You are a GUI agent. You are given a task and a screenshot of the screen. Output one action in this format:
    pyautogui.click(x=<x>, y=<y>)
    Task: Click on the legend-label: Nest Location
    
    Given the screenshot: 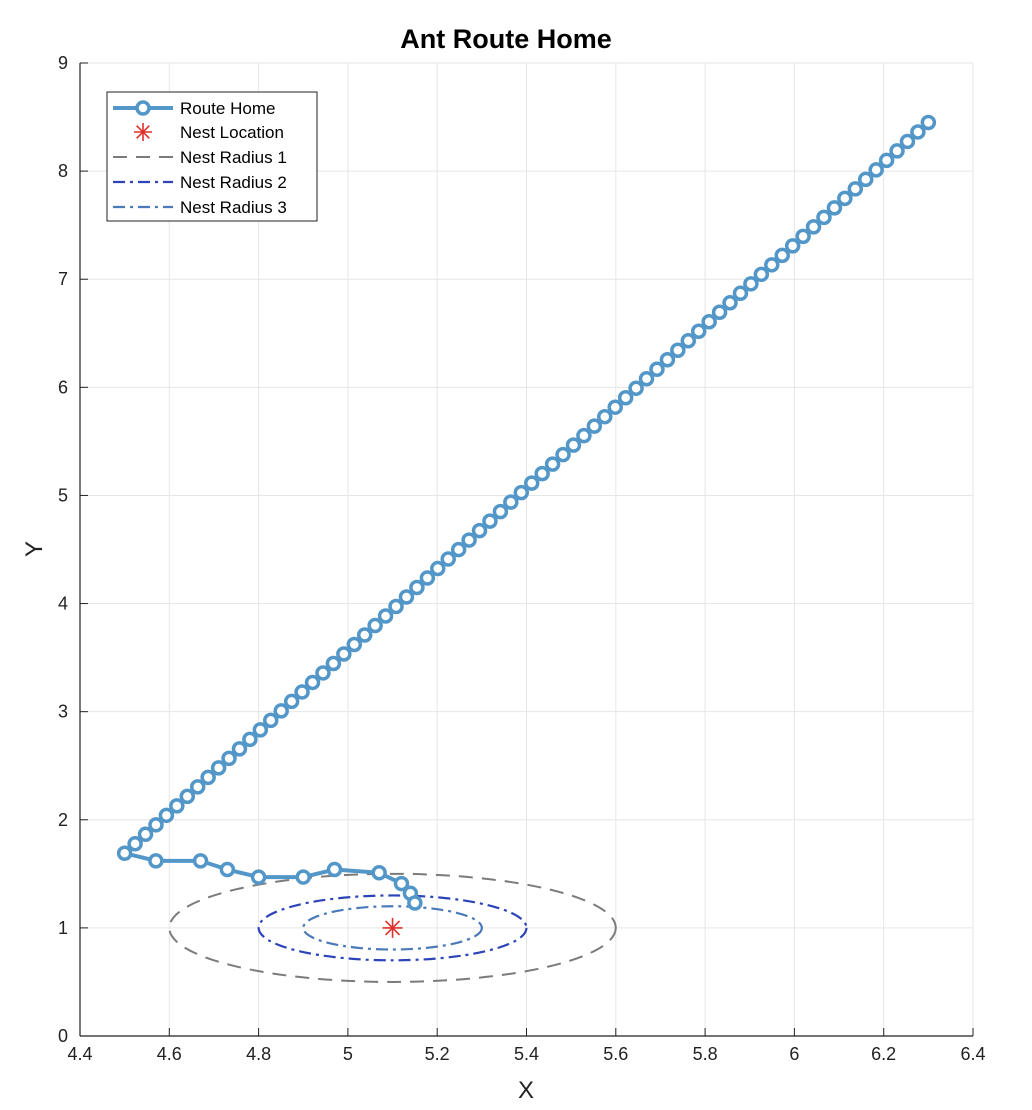 What is the action you would take?
    pyautogui.click(x=232, y=132)
    